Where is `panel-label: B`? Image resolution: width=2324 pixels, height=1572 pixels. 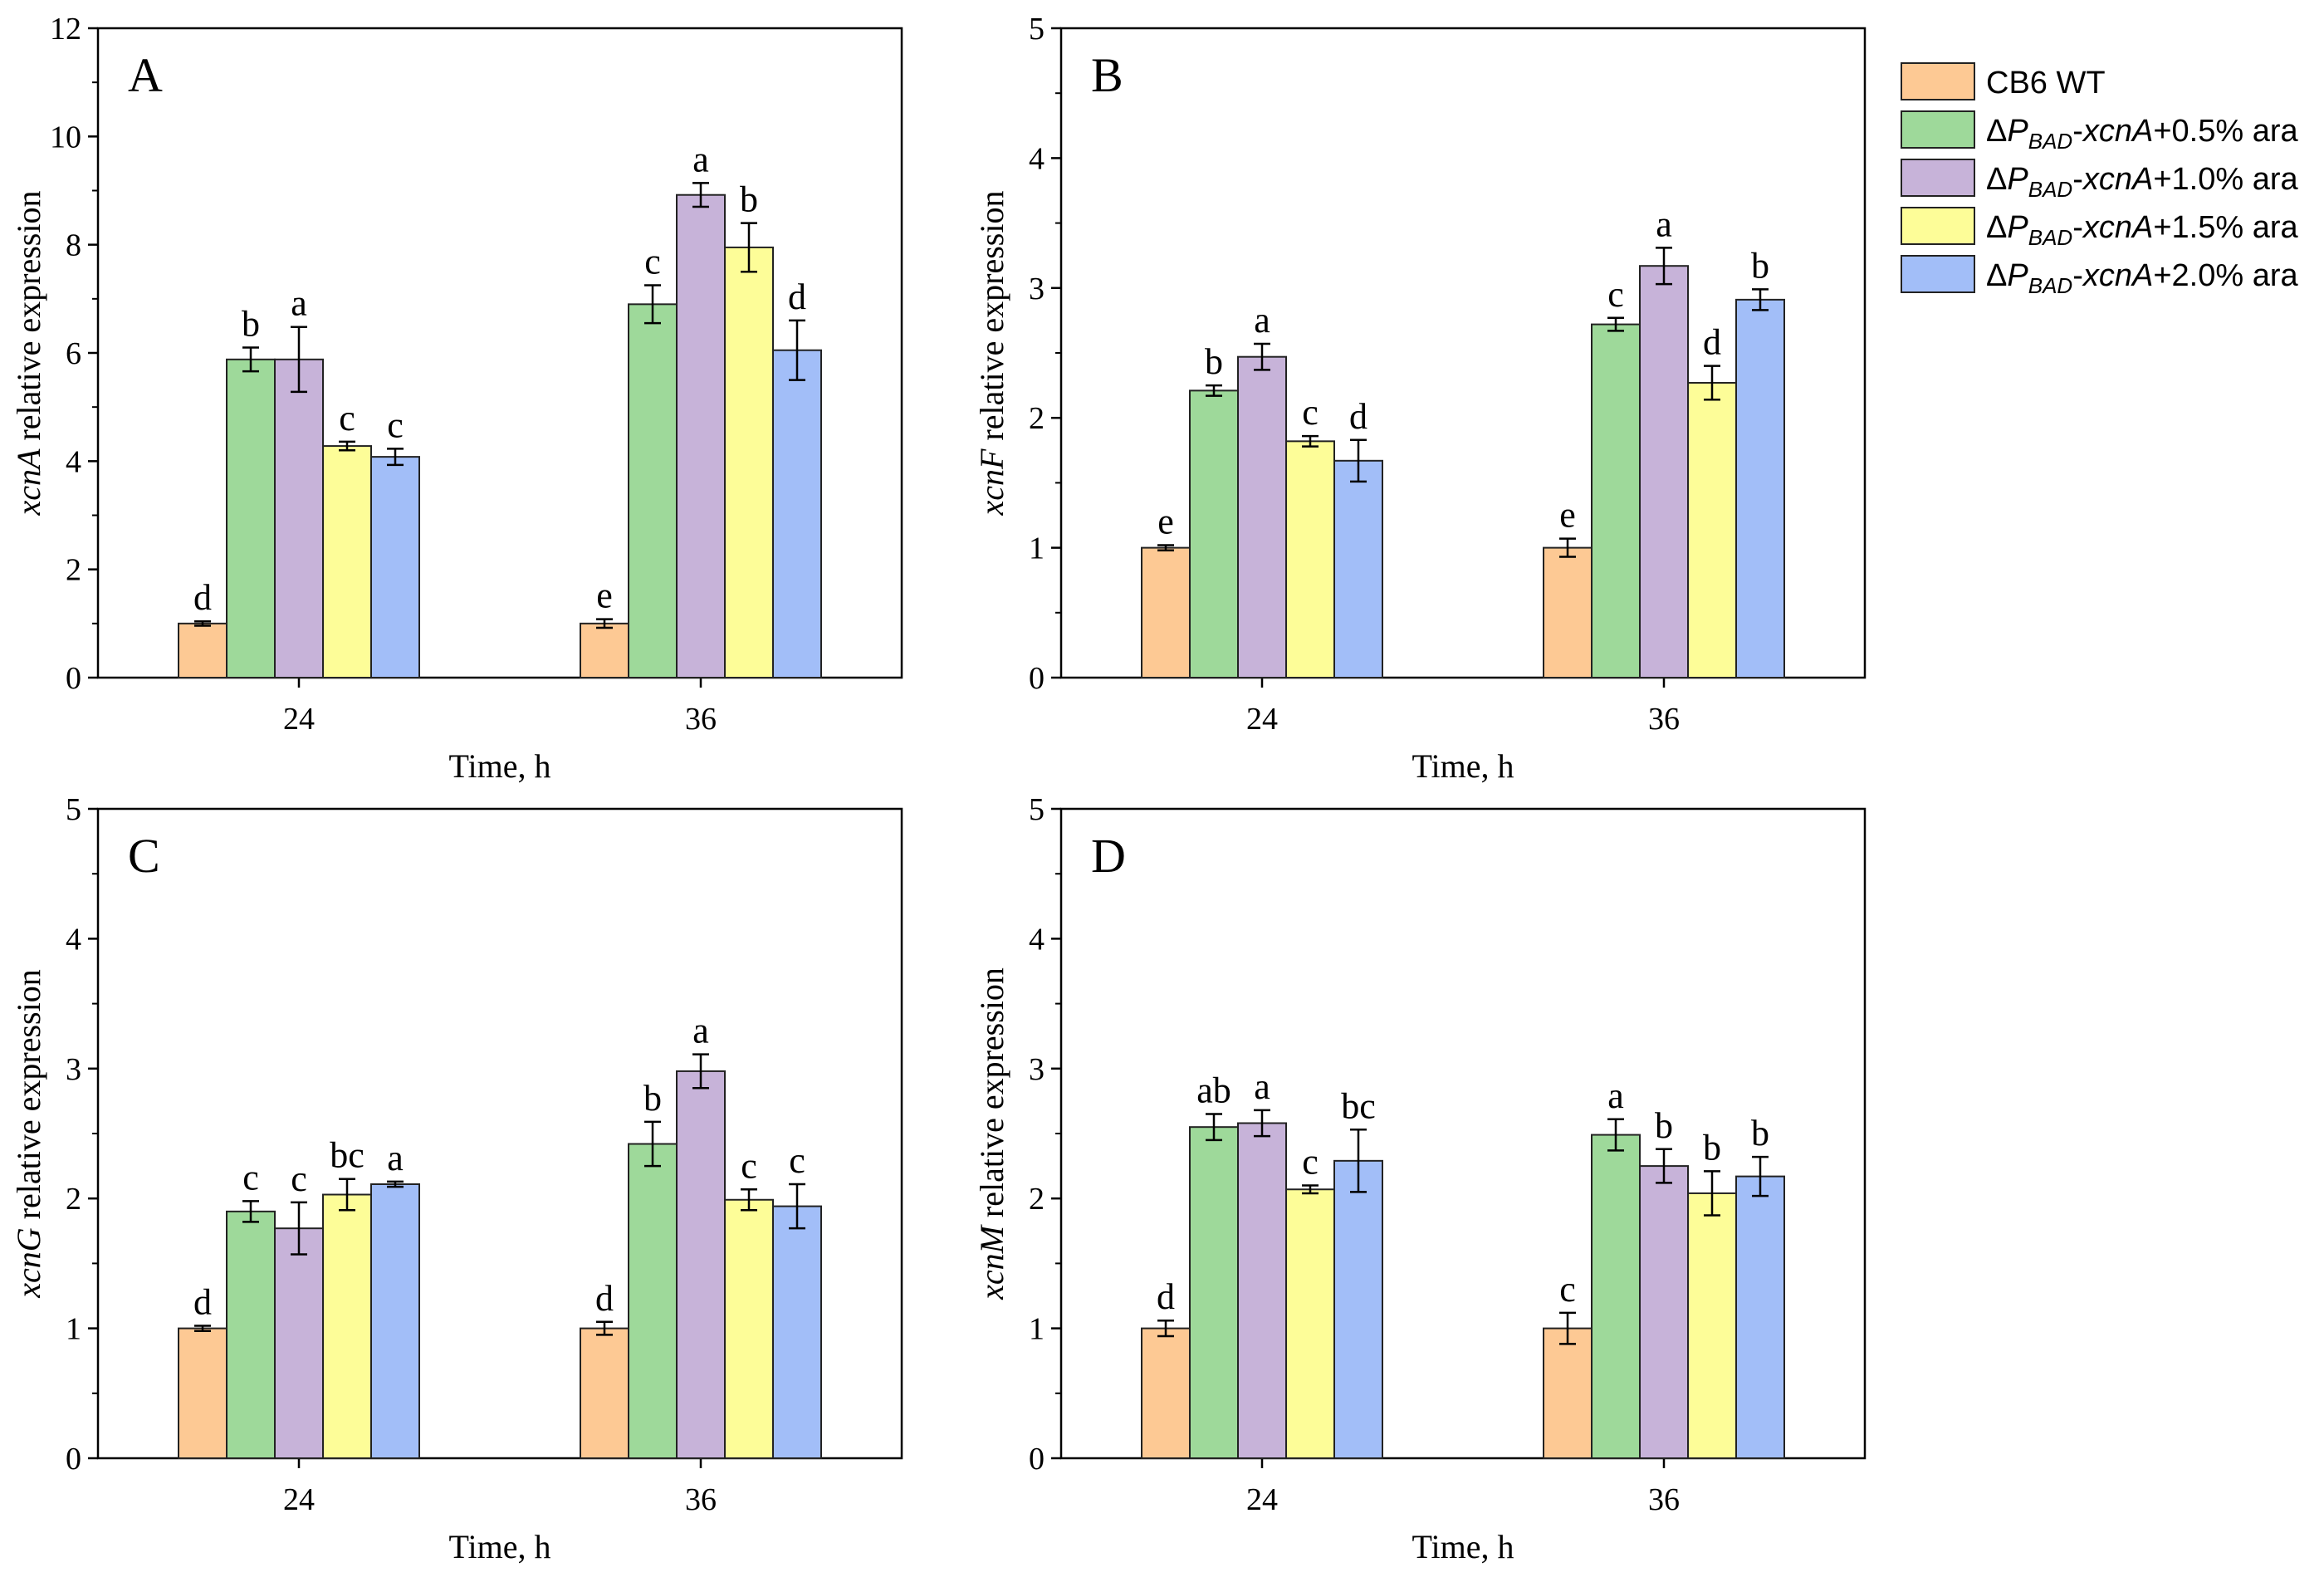 panel-label: B is located at coordinates (1107, 75).